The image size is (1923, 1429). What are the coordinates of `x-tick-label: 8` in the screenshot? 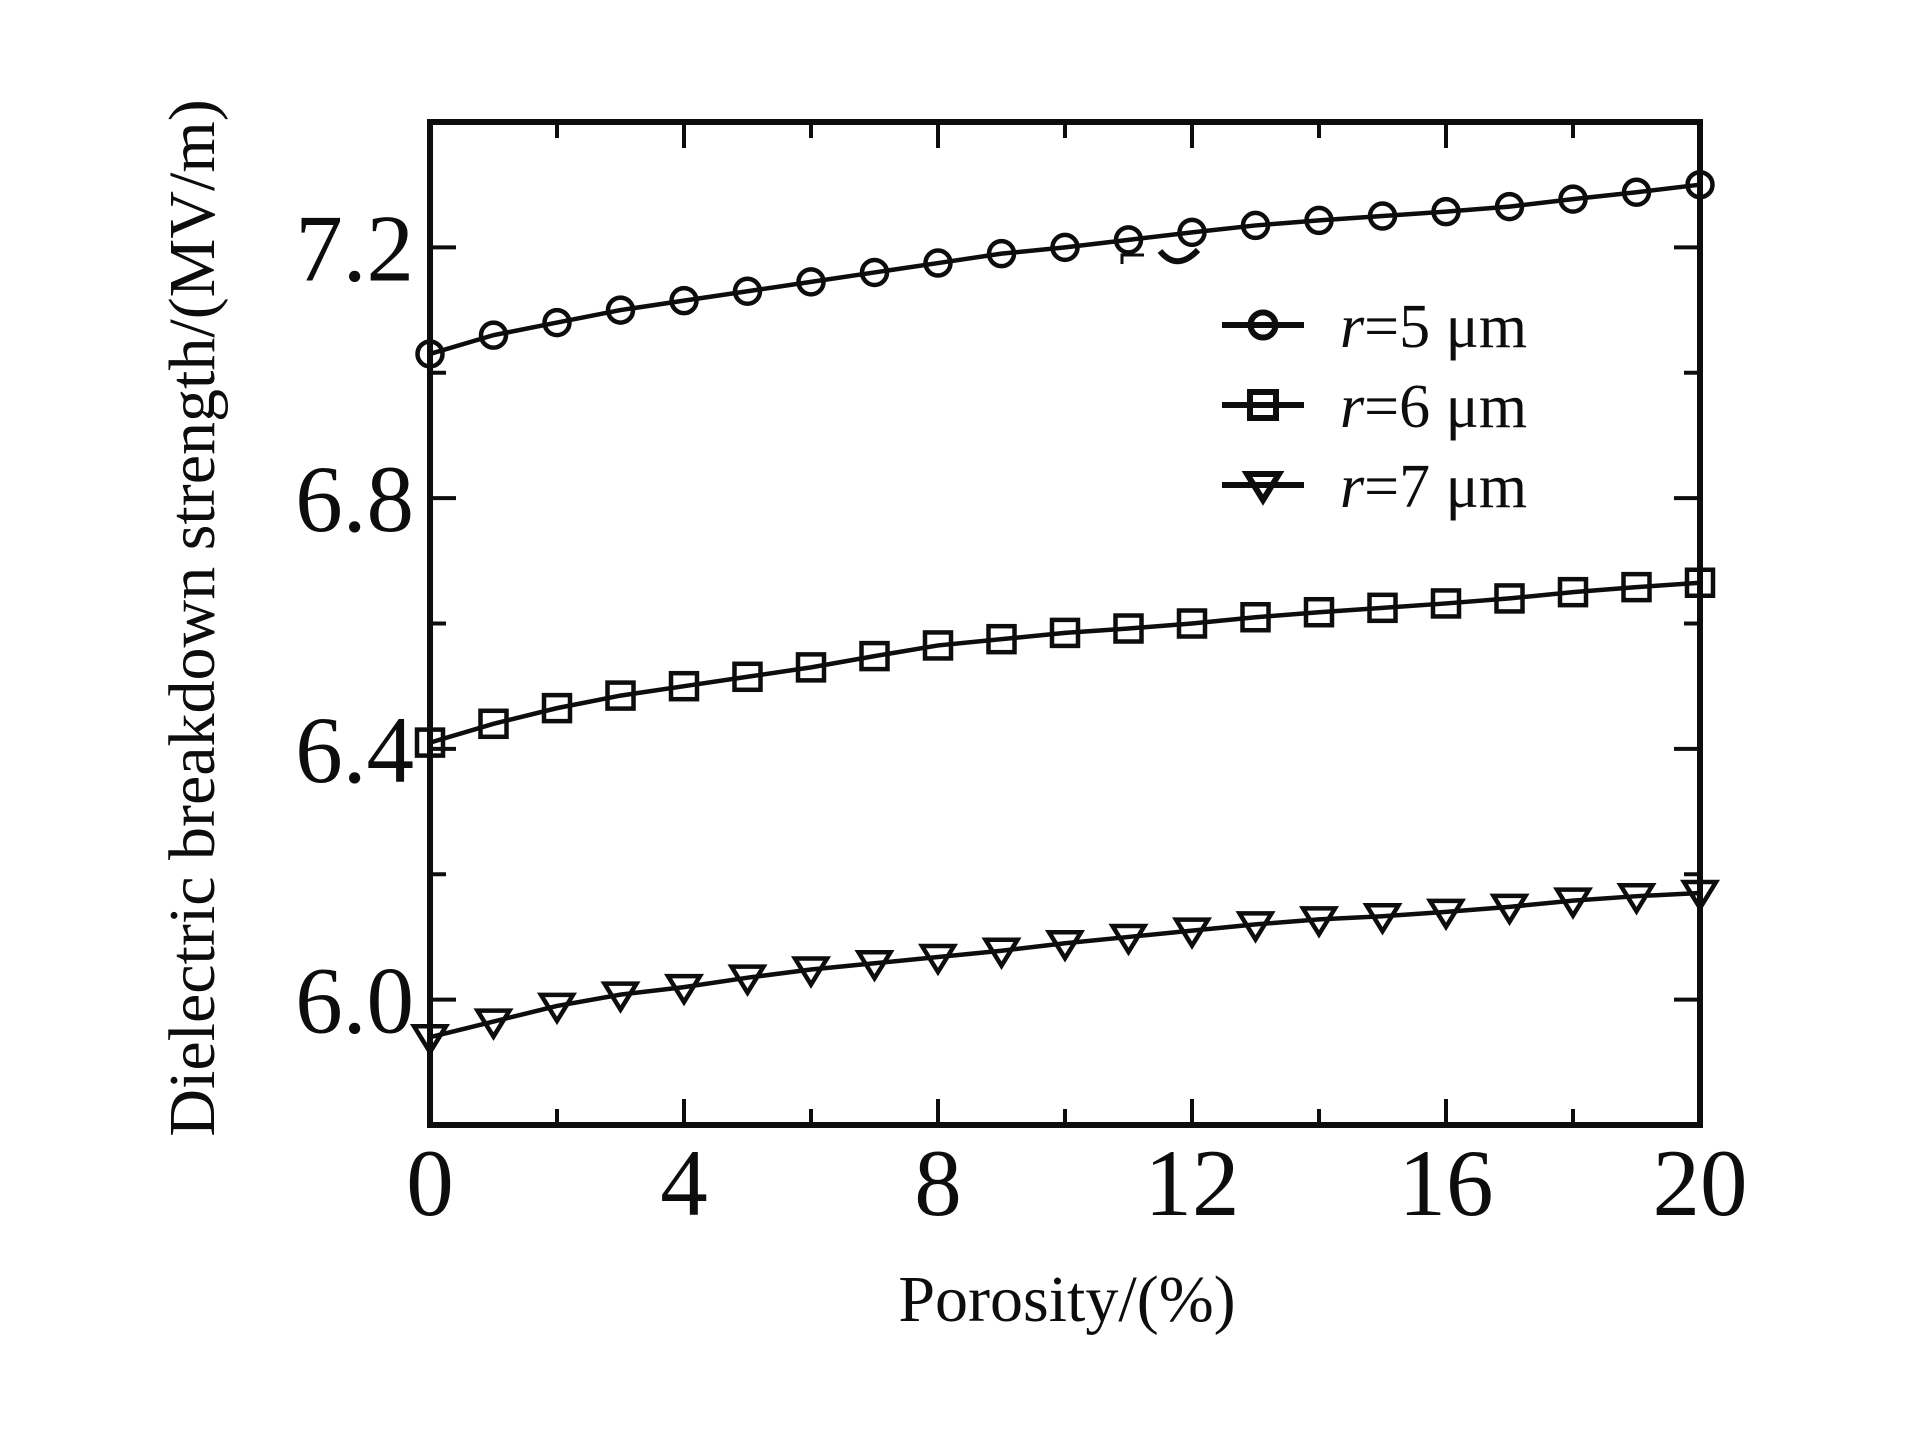 It's located at (938, 1183).